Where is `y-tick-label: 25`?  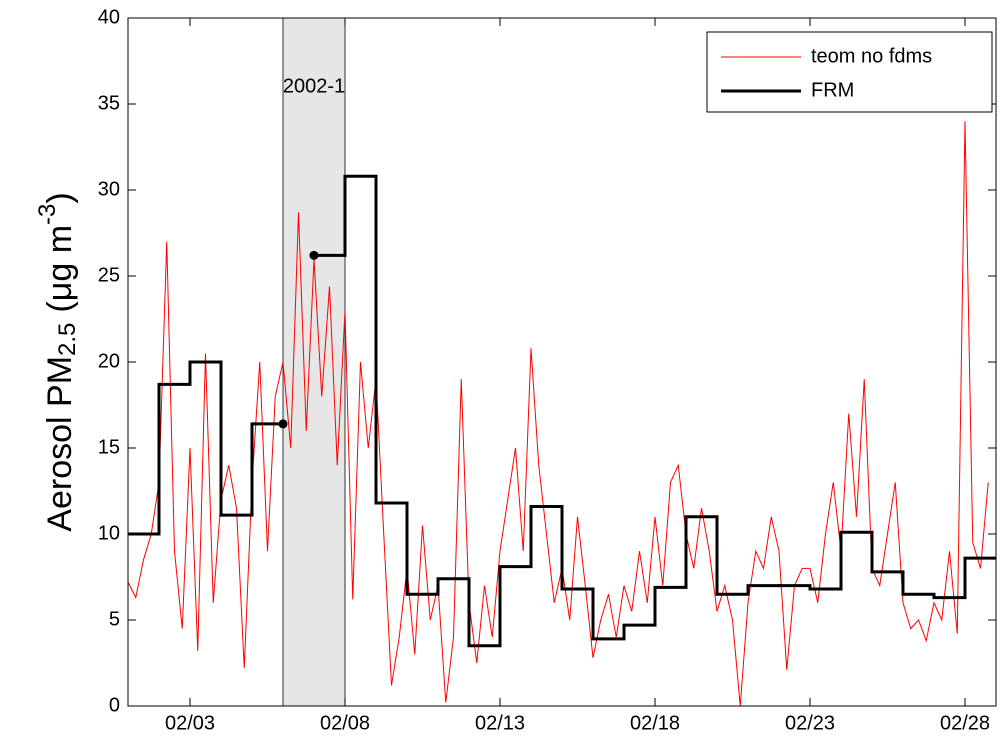 y-tick-label: 25 is located at coordinates (109, 275).